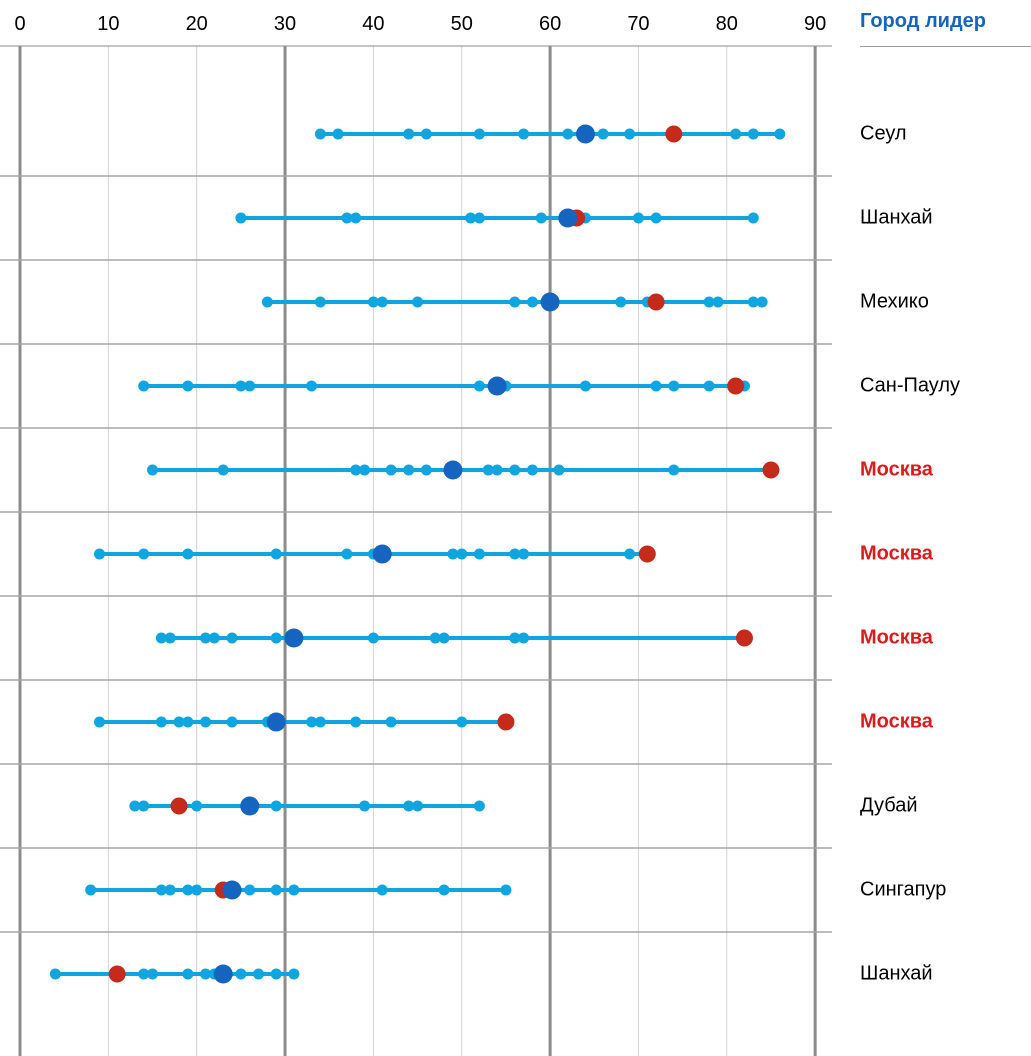 The image size is (1031, 1056). What do you see at coordinates (923, 21) in the screenshot?
I see `leader-column-header: Город лидер` at bounding box center [923, 21].